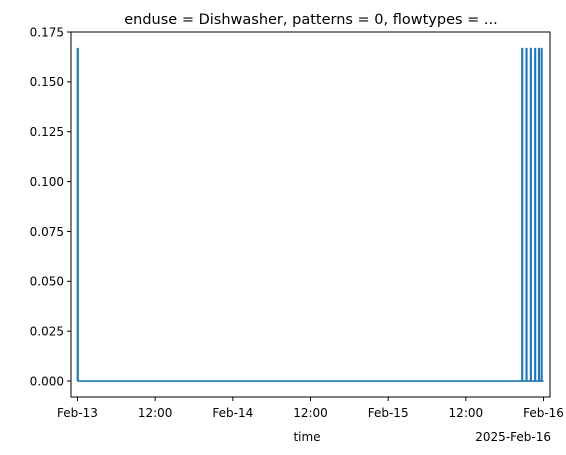  What do you see at coordinates (47, 82) in the screenshot?
I see `y-tick-label: 0.150` at bounding box center [47, 82].